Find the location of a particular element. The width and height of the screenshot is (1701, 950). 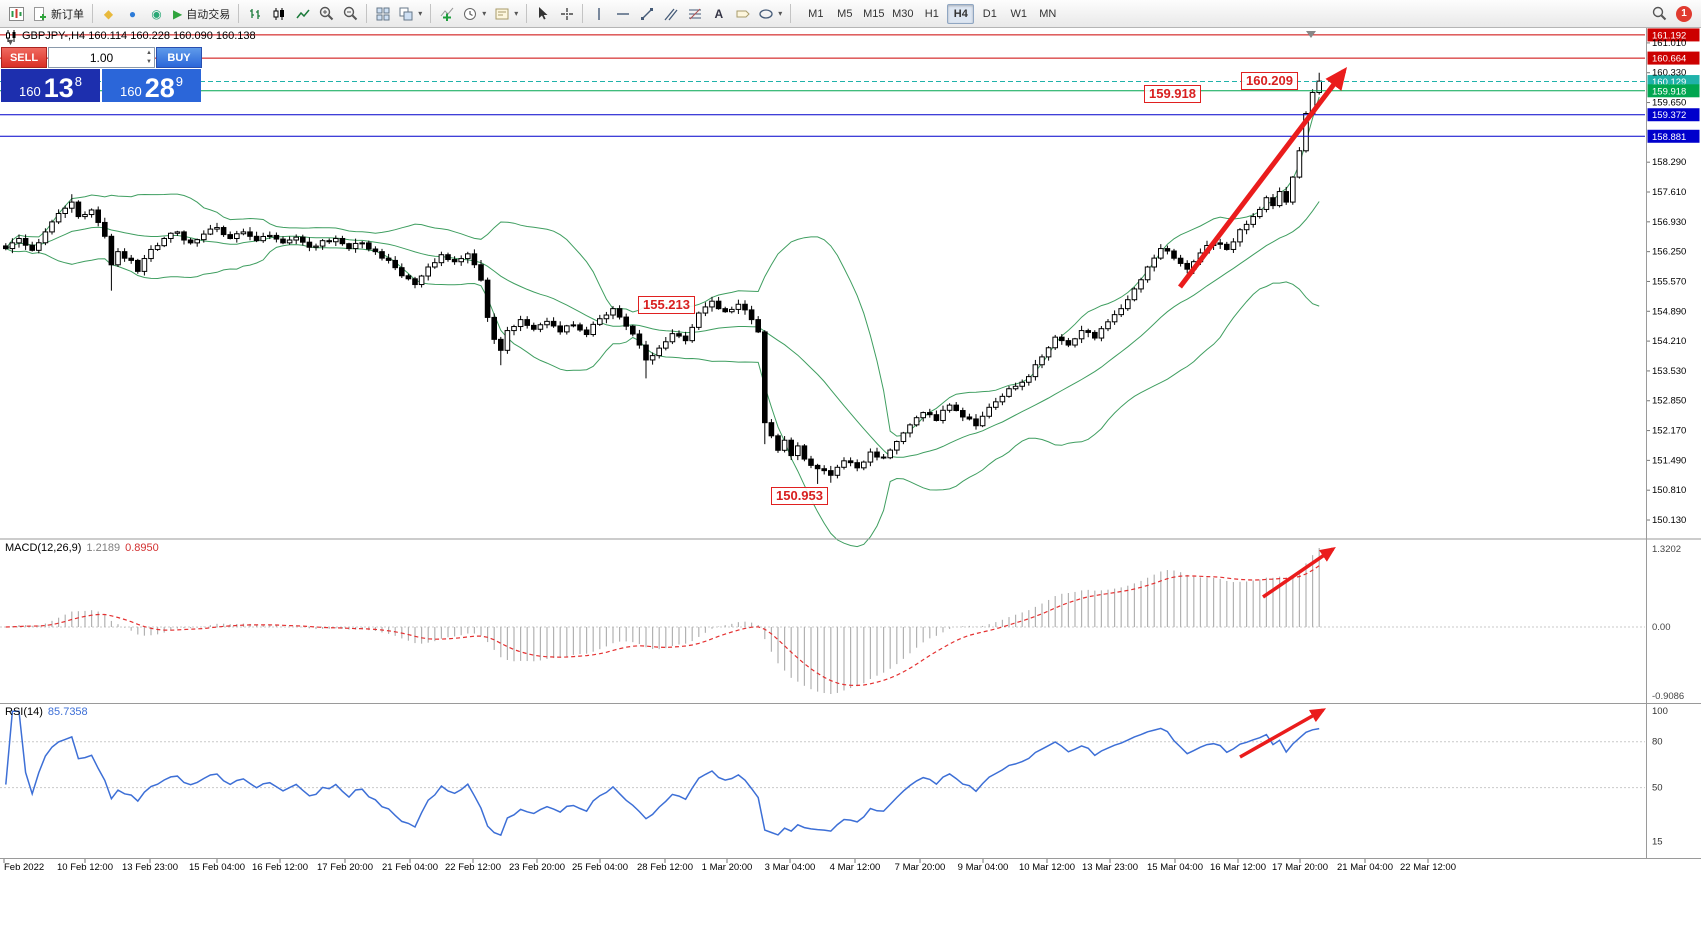

bid-pipette: 8 is located at coordinates (78, 81).